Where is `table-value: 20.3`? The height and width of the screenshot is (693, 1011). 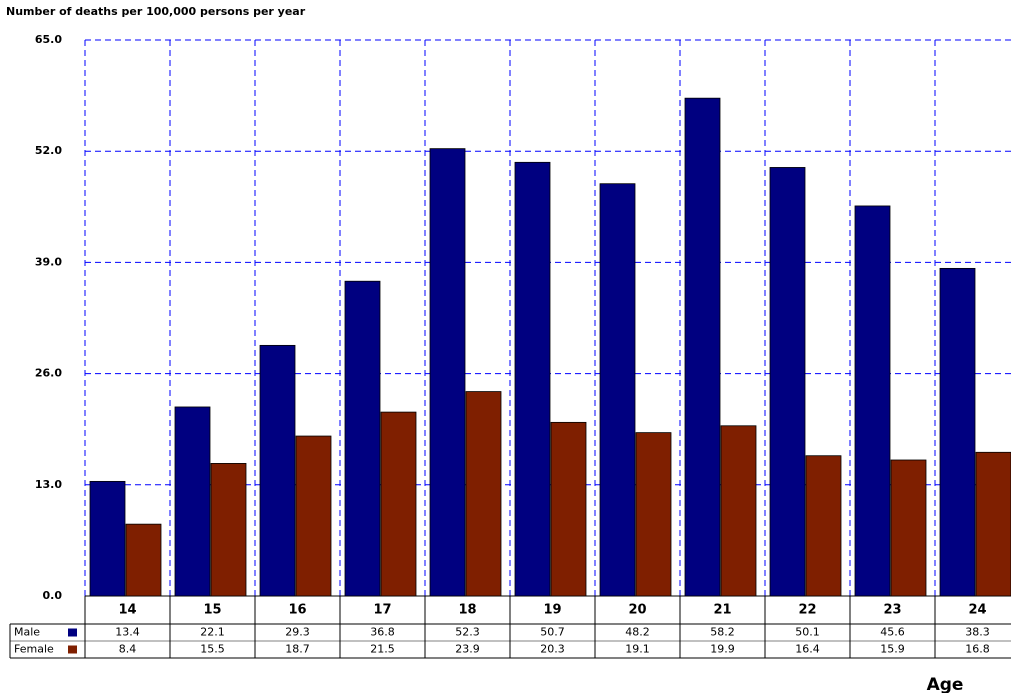 table-value: 20.3 is located at coordinates (552, 649).